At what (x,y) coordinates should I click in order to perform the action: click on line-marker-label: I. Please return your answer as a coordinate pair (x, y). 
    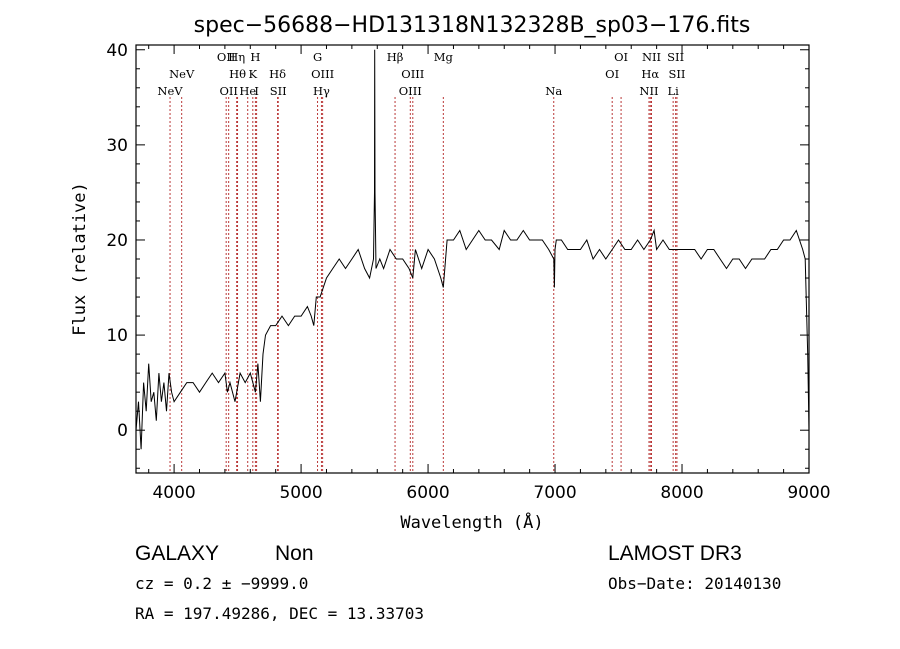
    Looking at the image, I should click on (256, 91).